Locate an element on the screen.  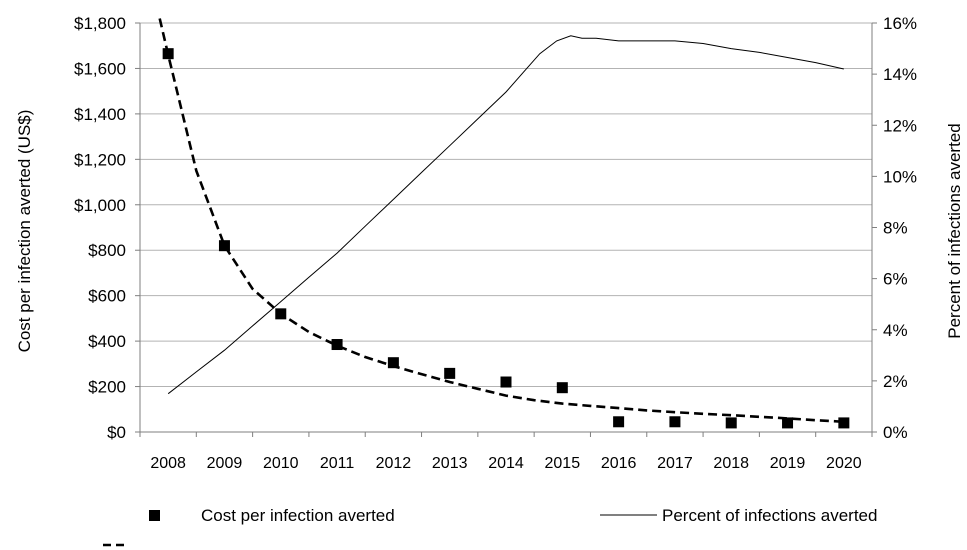
left-tick-label: $600 is located at coordinates (107, 296).